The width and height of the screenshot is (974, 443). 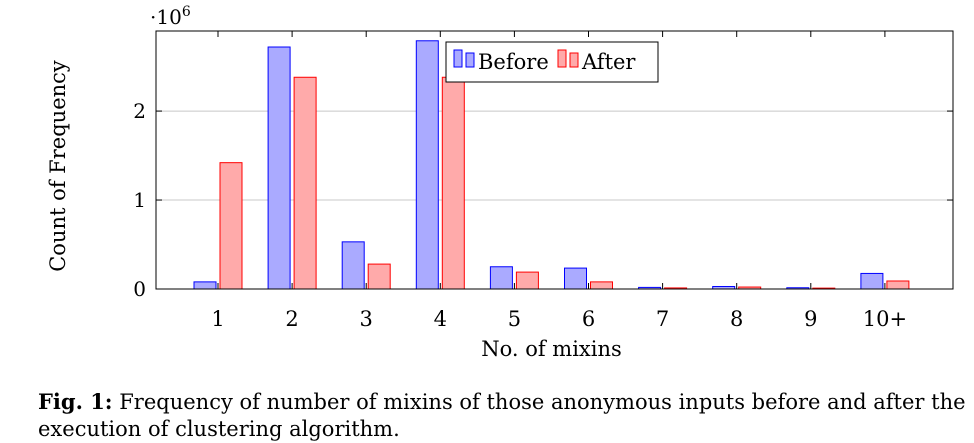 I want to click on x-axis-label: No. of mixins, so click(x=551, y=349).